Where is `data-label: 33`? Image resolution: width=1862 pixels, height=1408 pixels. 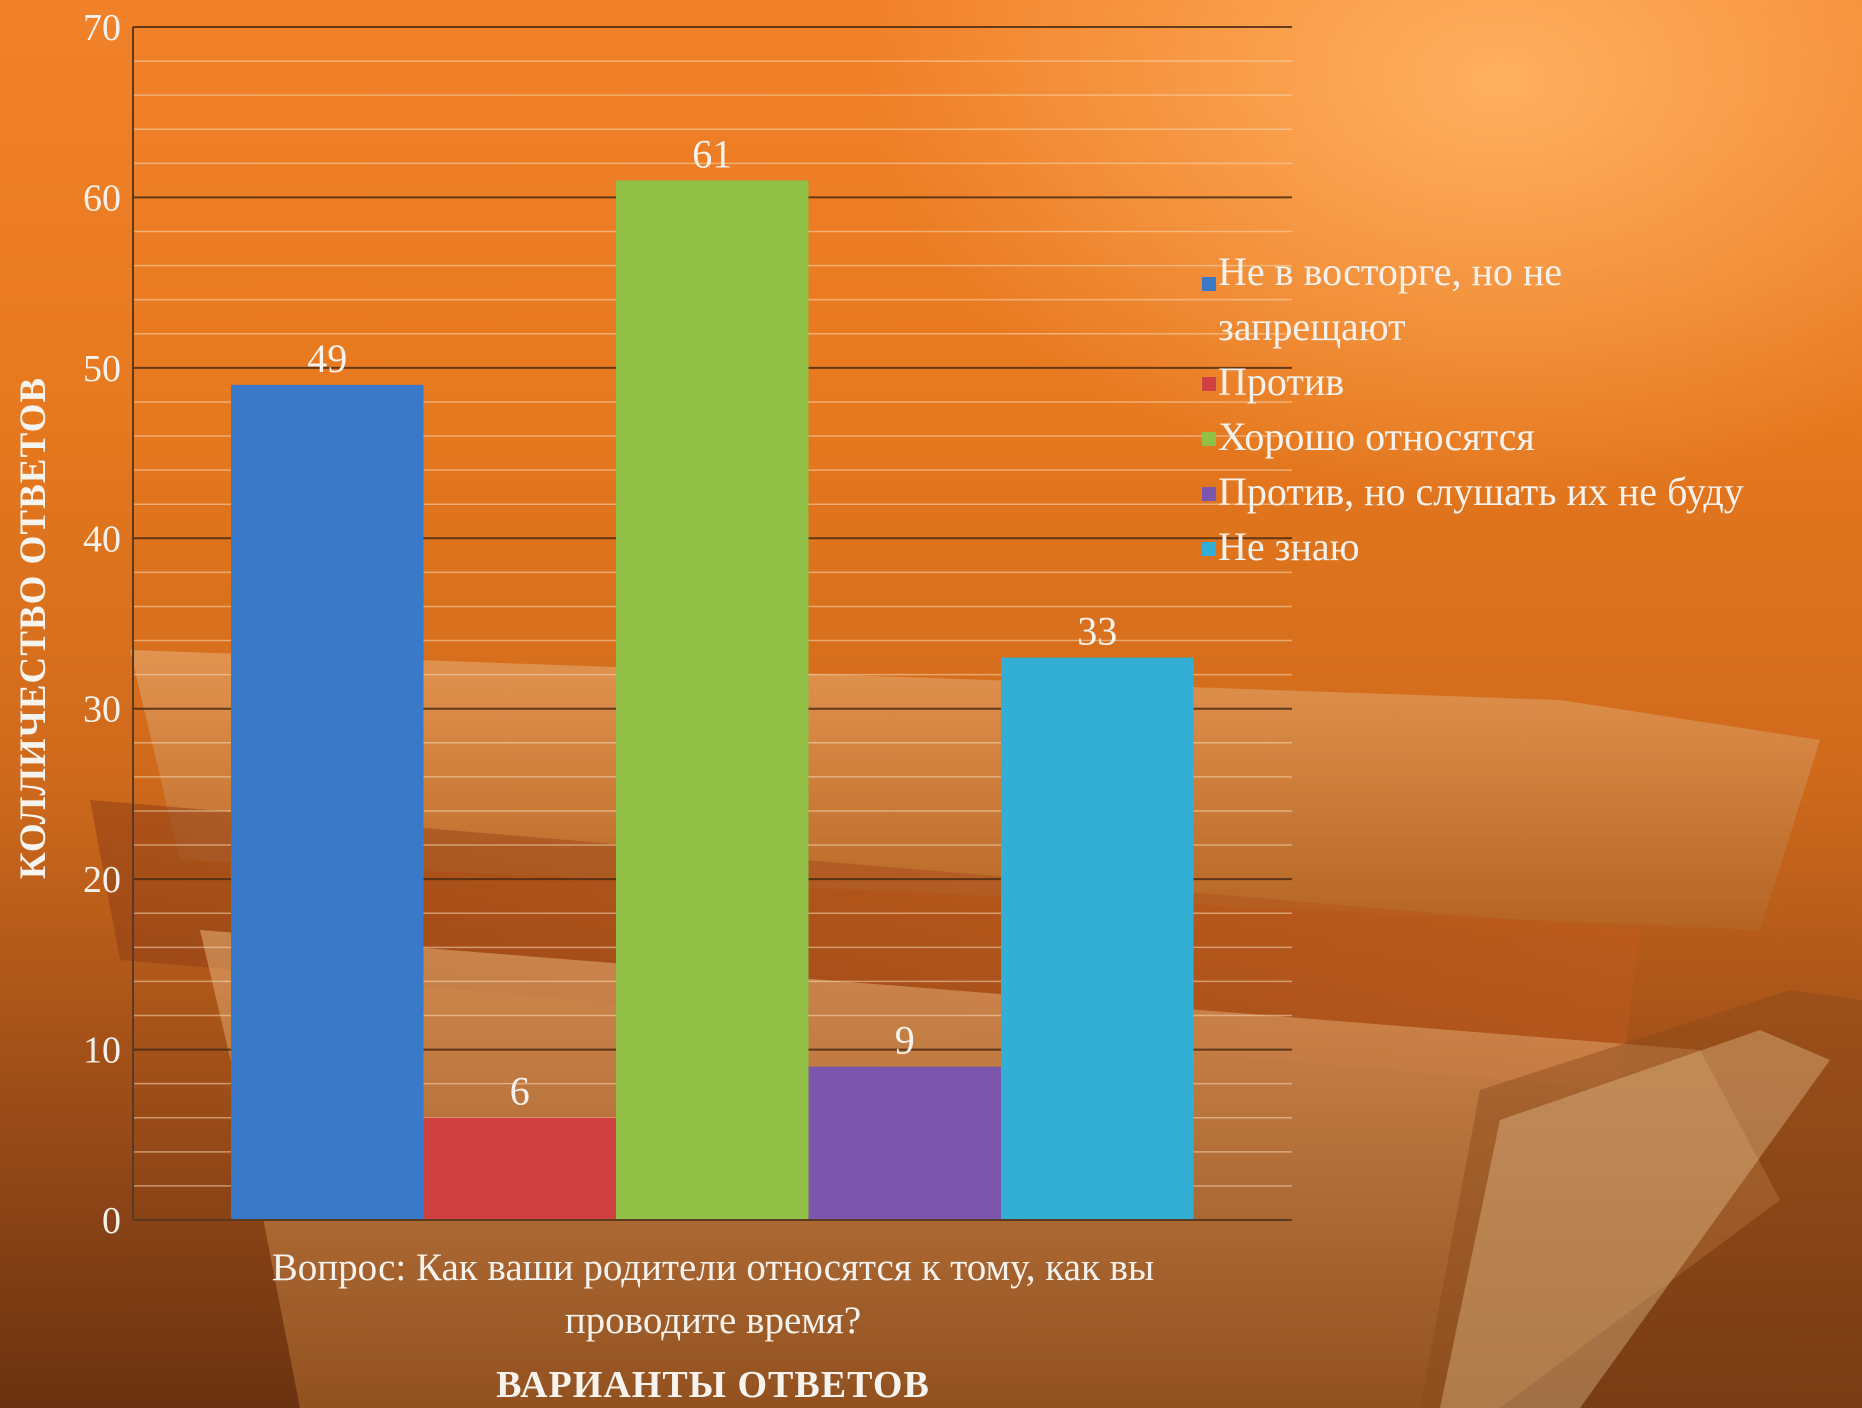 data-label: 33 is located at coordinates (1097, 631).